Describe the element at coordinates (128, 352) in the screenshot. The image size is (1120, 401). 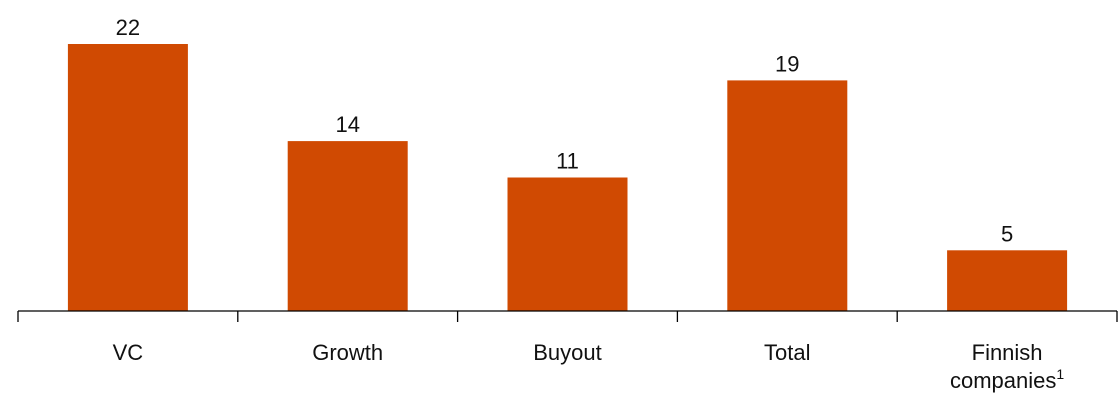
I see `category-label: VC` at that location.